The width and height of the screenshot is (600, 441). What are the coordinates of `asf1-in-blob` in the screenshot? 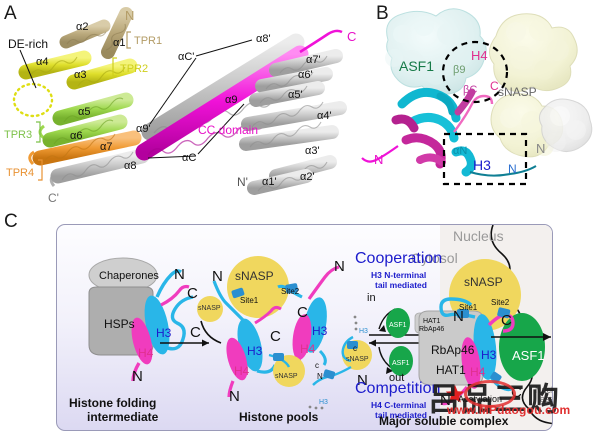 It's located at (398, 323).